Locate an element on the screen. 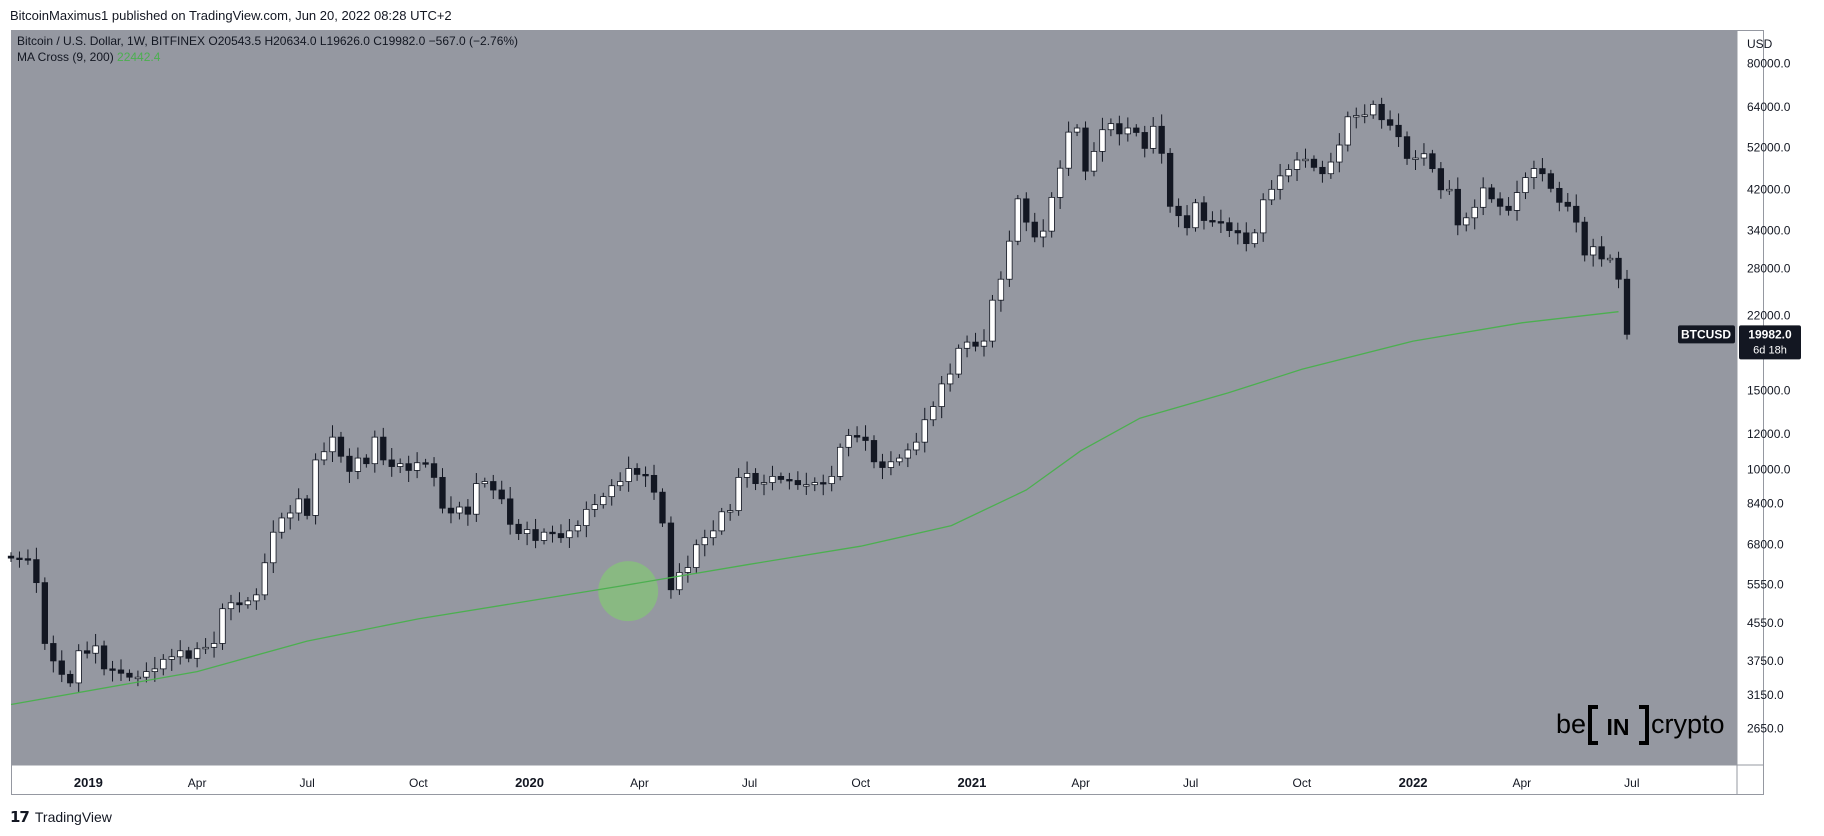 This screenshot has height=836, width=1824. y-tick-label: 6800.0 is located at coordinates (1765, 545).